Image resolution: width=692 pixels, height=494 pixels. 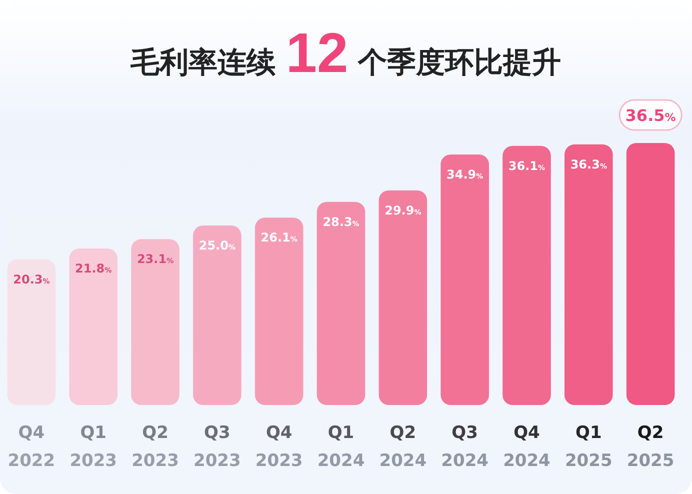 I want to click on x-tick-label: Q4 2024, so click(x=527, y=447).